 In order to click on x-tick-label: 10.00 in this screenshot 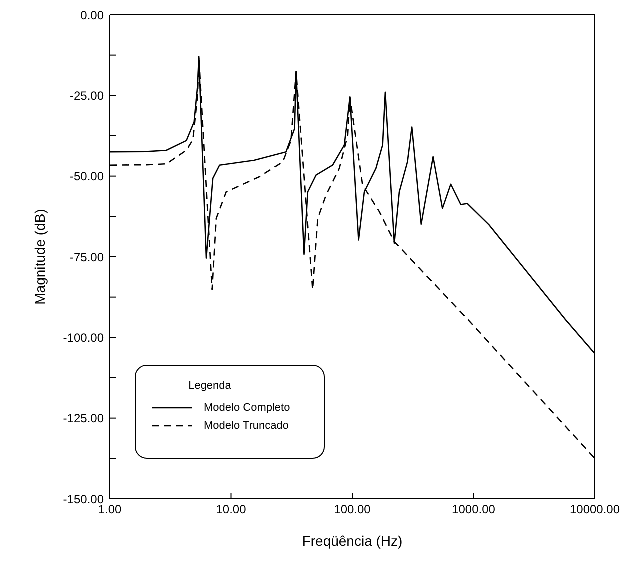, I will do `click(231, 509)`.